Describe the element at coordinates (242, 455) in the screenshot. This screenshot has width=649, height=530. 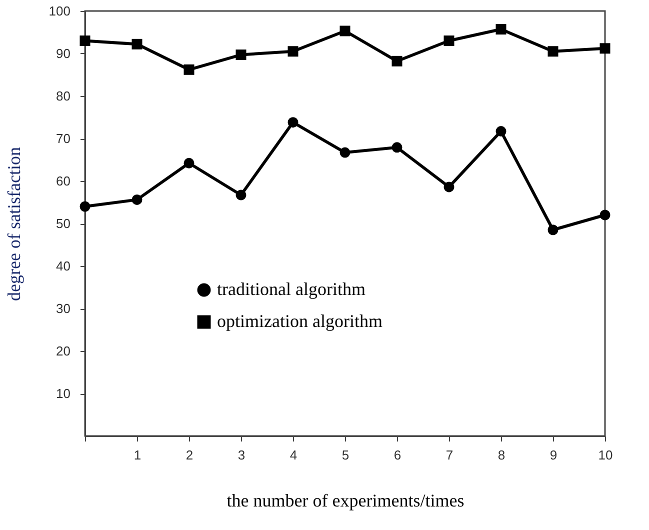
I see `x-tick-label: 3` at that location.